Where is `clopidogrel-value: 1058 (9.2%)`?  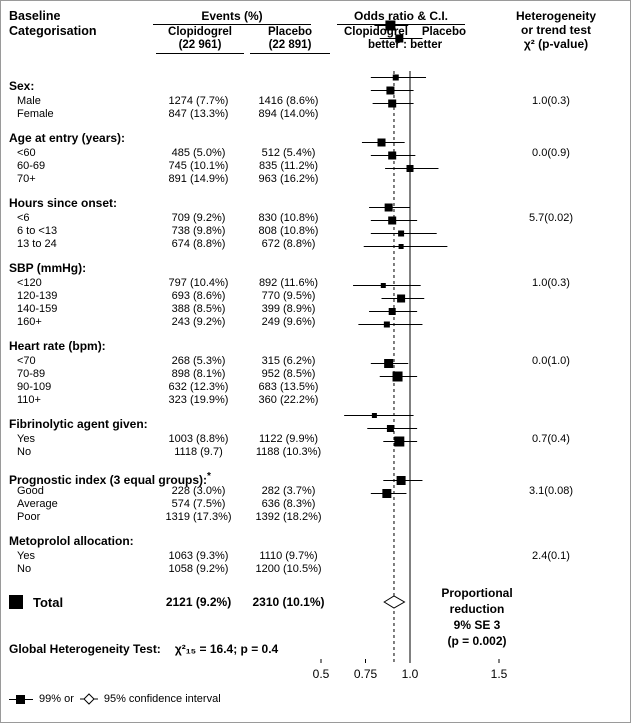 clopidogrel-value: 1058 (9.2%) is located at coordinates (198, 569).